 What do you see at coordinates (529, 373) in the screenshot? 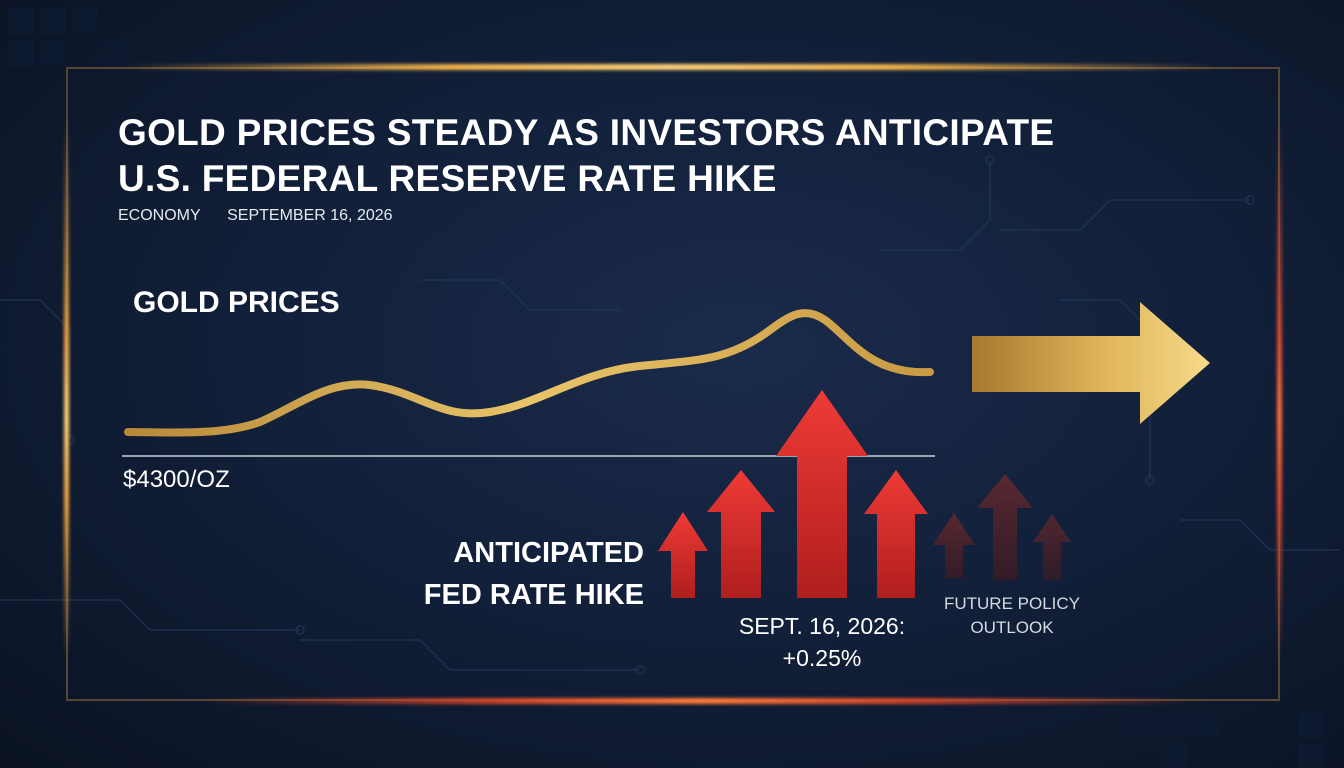
I see `gold-price-line` at bounding box center [529, 373].